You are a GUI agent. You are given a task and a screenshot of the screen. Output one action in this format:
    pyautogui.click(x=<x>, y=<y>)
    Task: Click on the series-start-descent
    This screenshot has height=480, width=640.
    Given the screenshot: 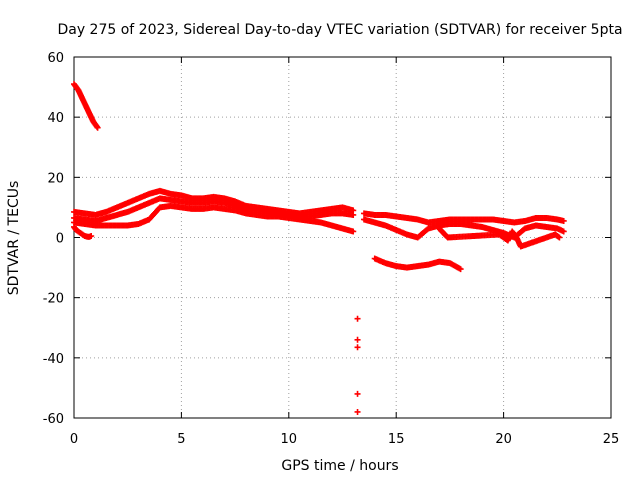 What is the action you would take?
    pyautogui.click(x=86, y=106)
    